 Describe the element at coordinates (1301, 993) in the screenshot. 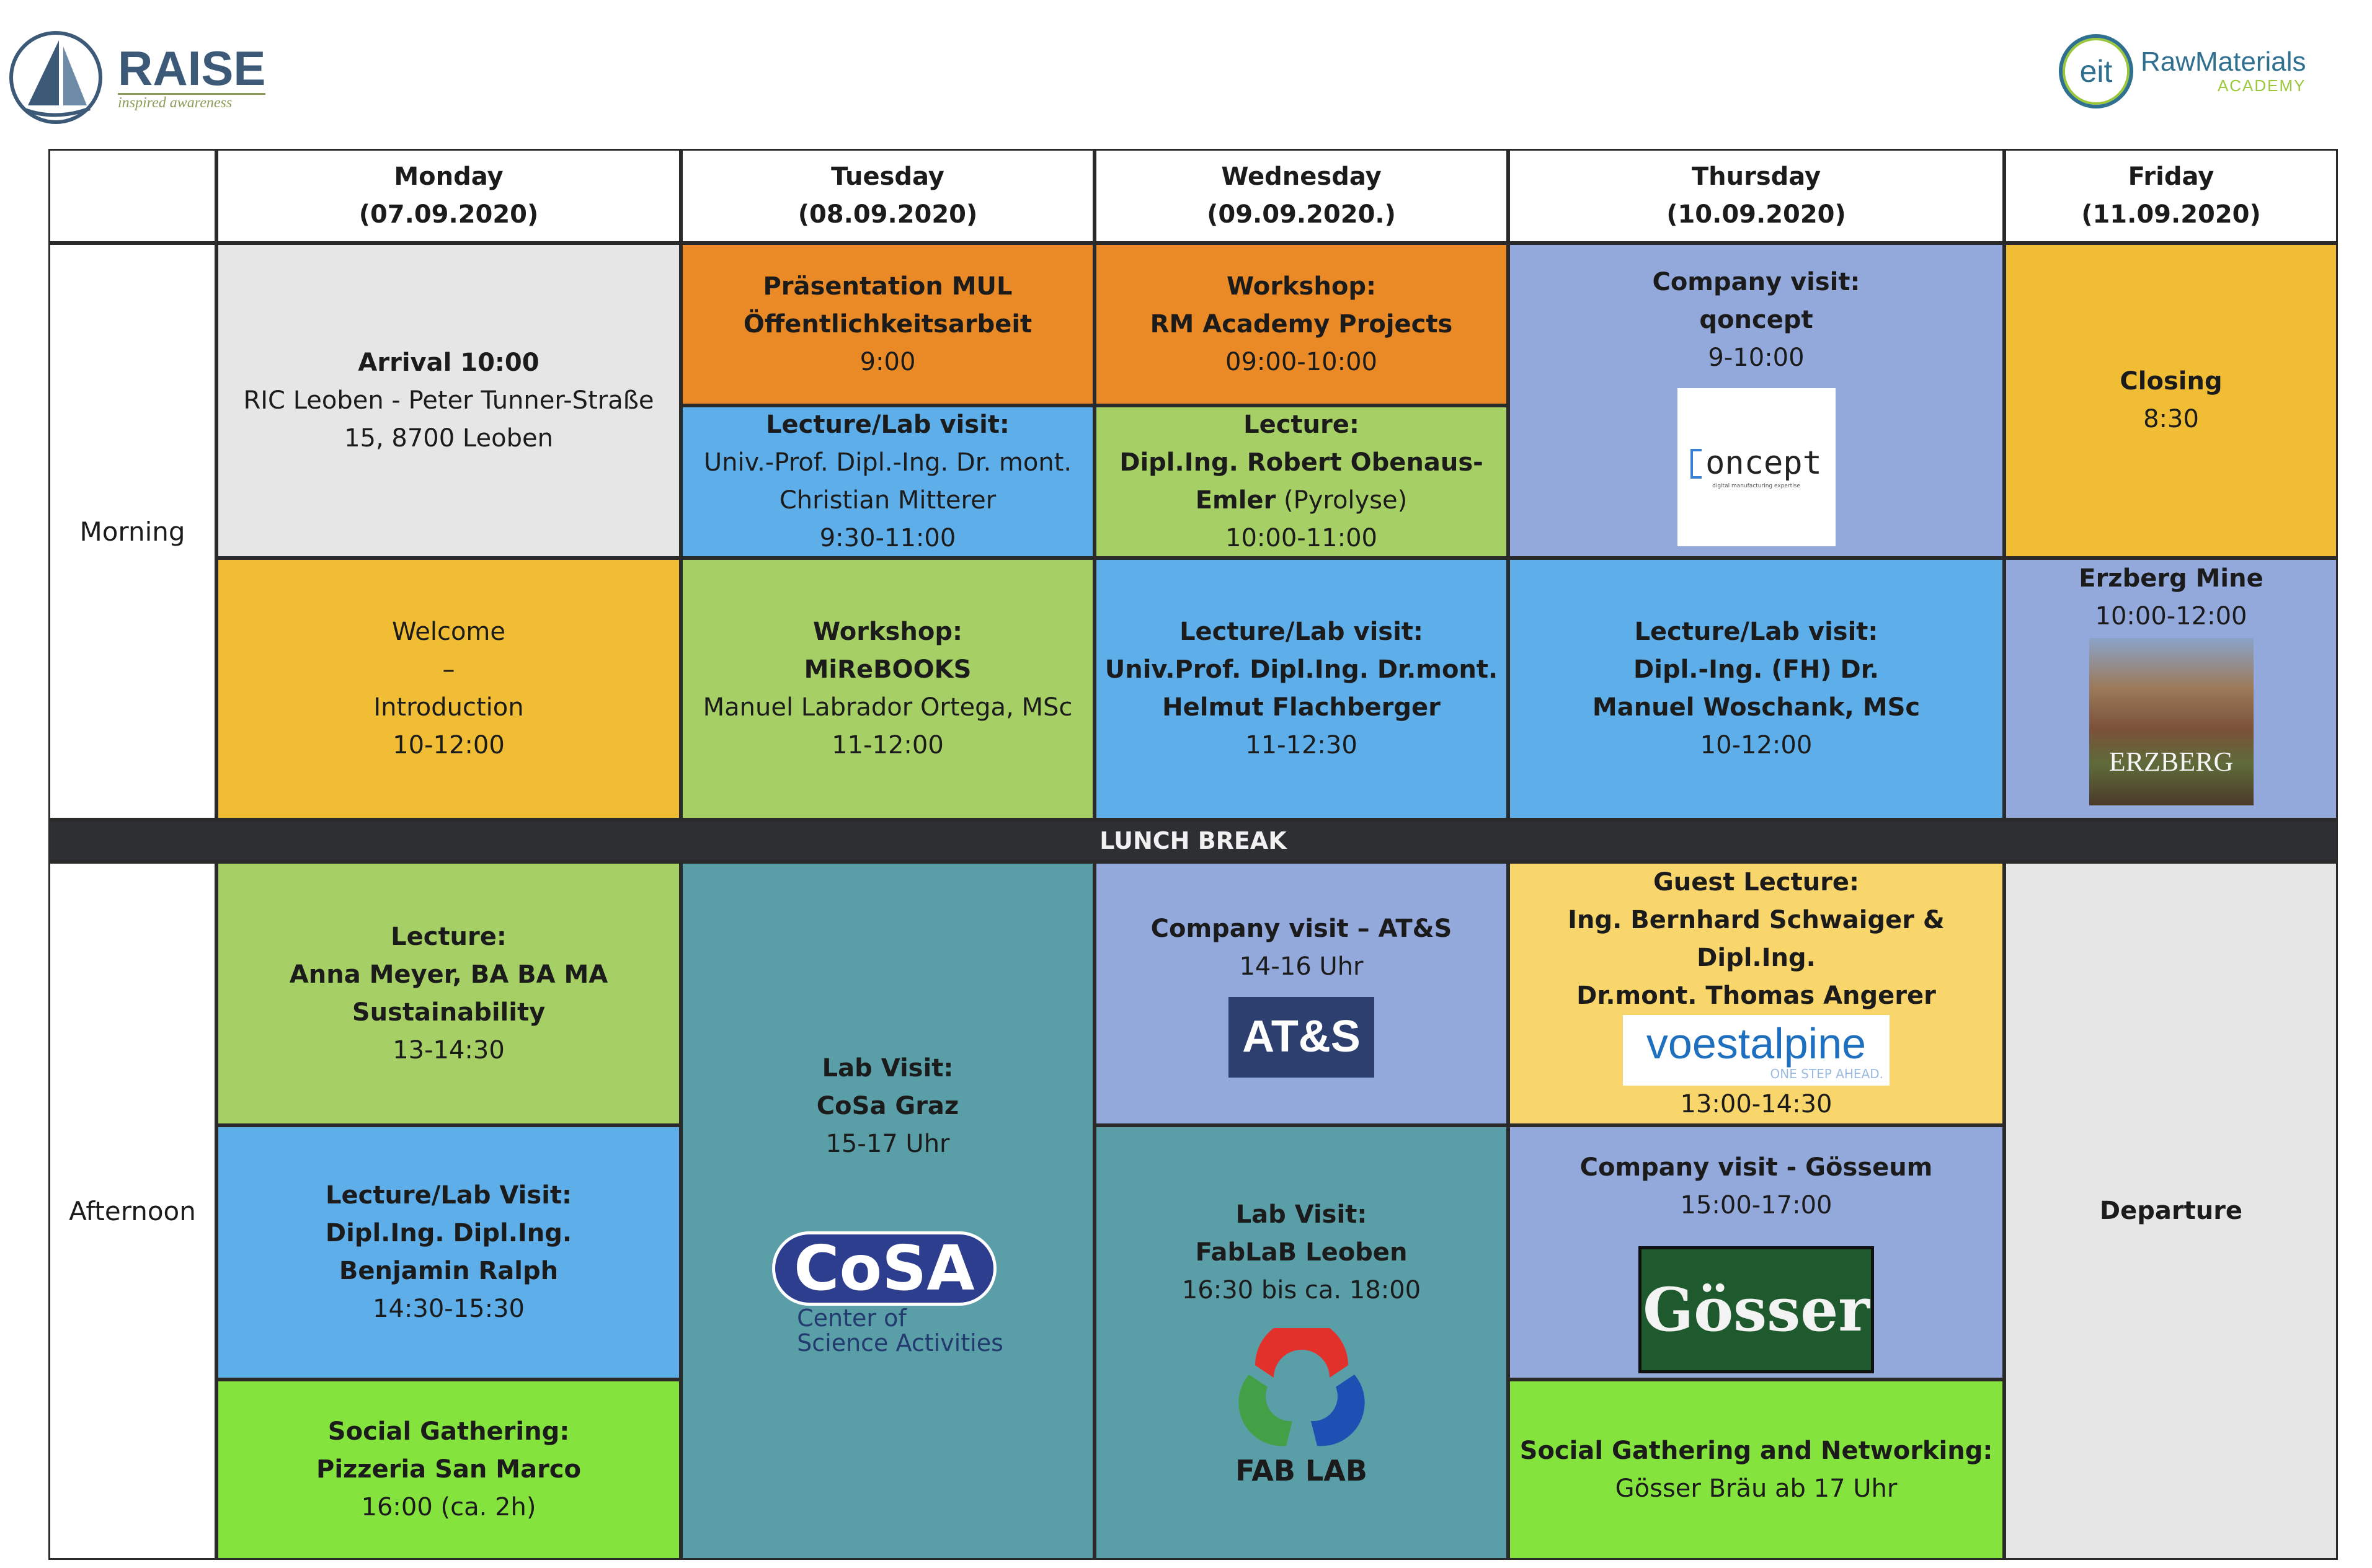

I see `event-wed-ats: Company visit – AT&S 14-16 Uhr AT&S` at that location.